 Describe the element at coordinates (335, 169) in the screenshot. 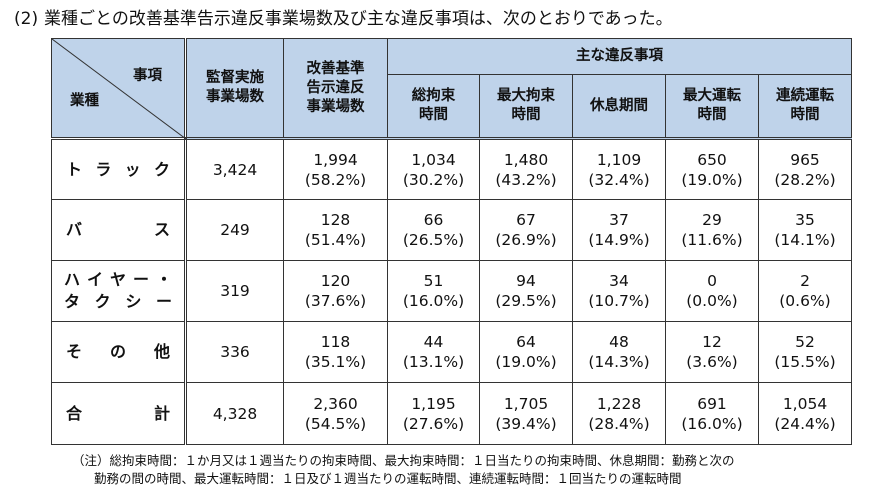

I see `violating-cell: 1,994 (58.2%)` at that location.